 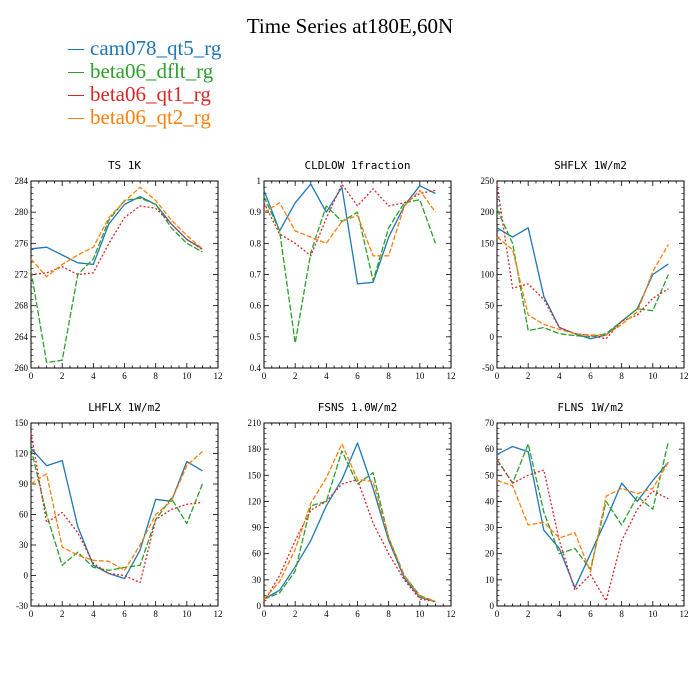 I want to click on y-tick-label: 260, so click(x=22, y=368).